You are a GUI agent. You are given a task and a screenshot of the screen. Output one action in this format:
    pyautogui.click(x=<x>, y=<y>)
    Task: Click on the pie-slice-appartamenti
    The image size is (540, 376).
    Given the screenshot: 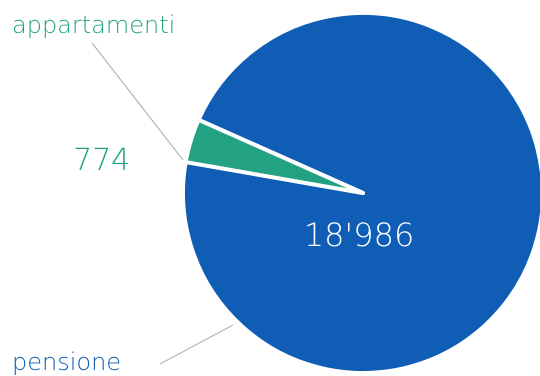 What is the action you would take?
    pyautogui.click(x=274, y=156)
    